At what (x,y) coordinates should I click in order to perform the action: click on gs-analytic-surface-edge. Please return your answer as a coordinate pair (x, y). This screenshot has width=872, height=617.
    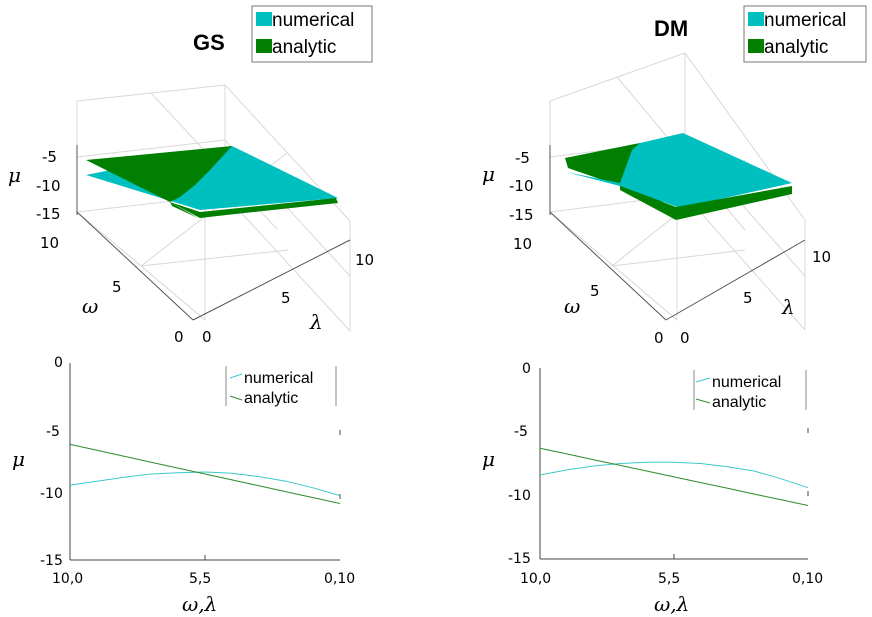
    Looking at the image, I should click on (253, 208).